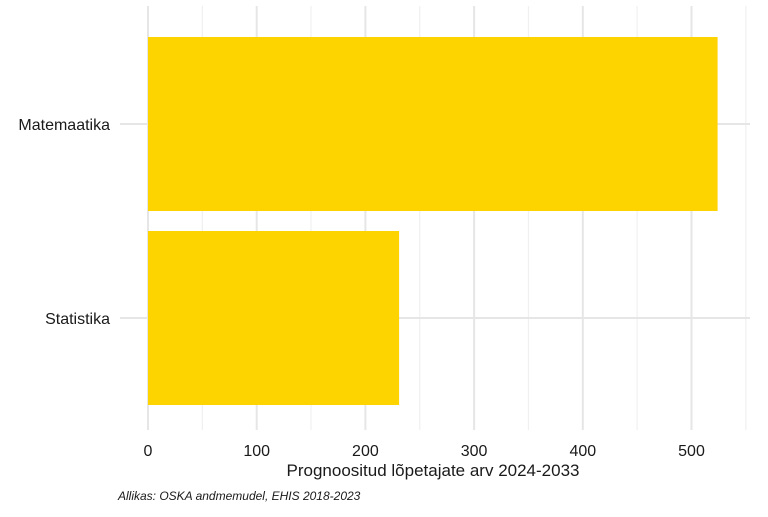  Describe the element at coordinates (474, 451) in the screenshot. I see `x-tick-label: 300` at that location.